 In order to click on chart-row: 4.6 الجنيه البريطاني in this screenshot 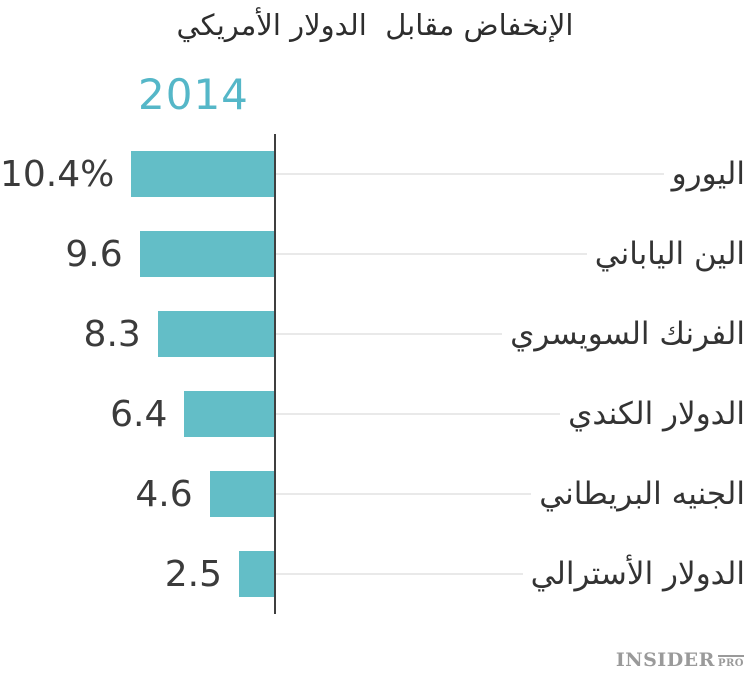, I will do `click(375, 494)`.